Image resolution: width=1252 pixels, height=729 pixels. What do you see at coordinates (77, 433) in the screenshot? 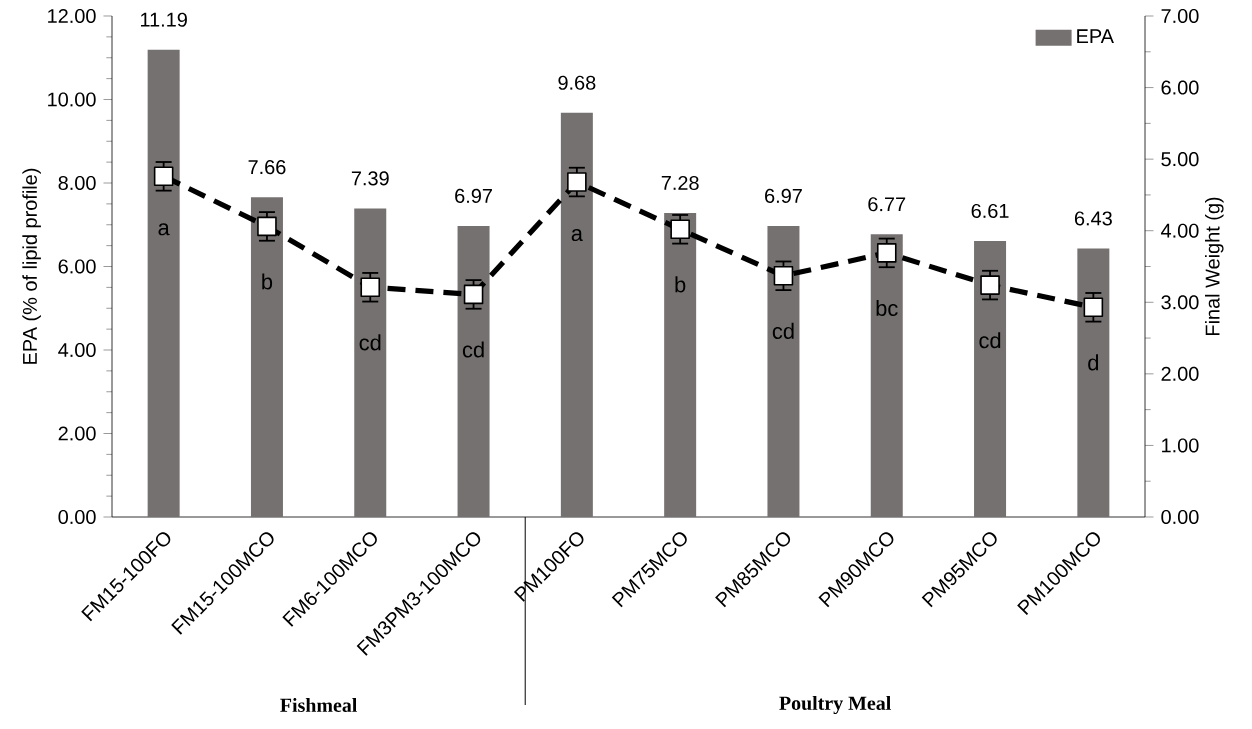
I see `y-tick-label: 2.00` at bounding box center [77, 433].